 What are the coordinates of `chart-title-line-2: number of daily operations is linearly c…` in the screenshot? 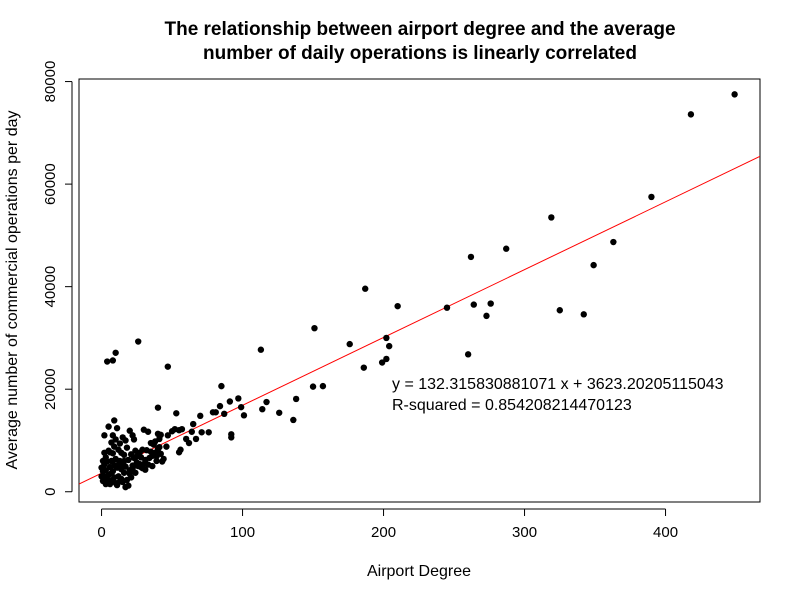 It's located at (420, 53).